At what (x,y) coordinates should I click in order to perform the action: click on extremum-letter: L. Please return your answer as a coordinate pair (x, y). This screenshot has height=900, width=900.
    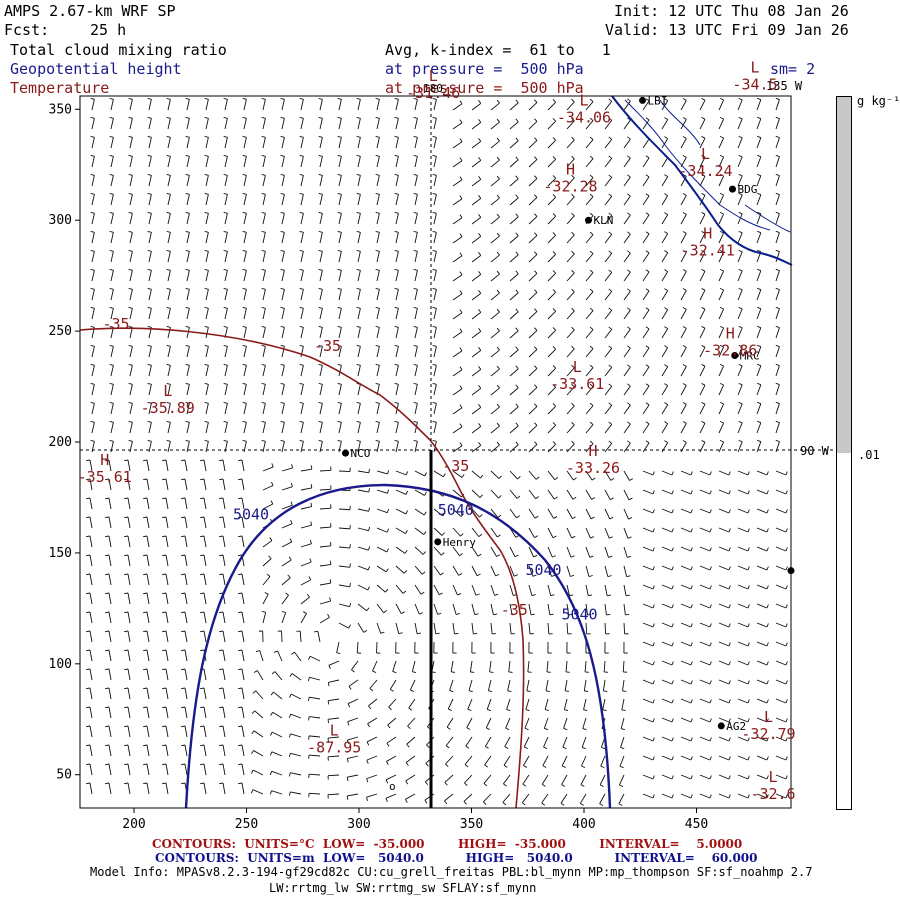
    Looking at the image, I should click on (167, 391).